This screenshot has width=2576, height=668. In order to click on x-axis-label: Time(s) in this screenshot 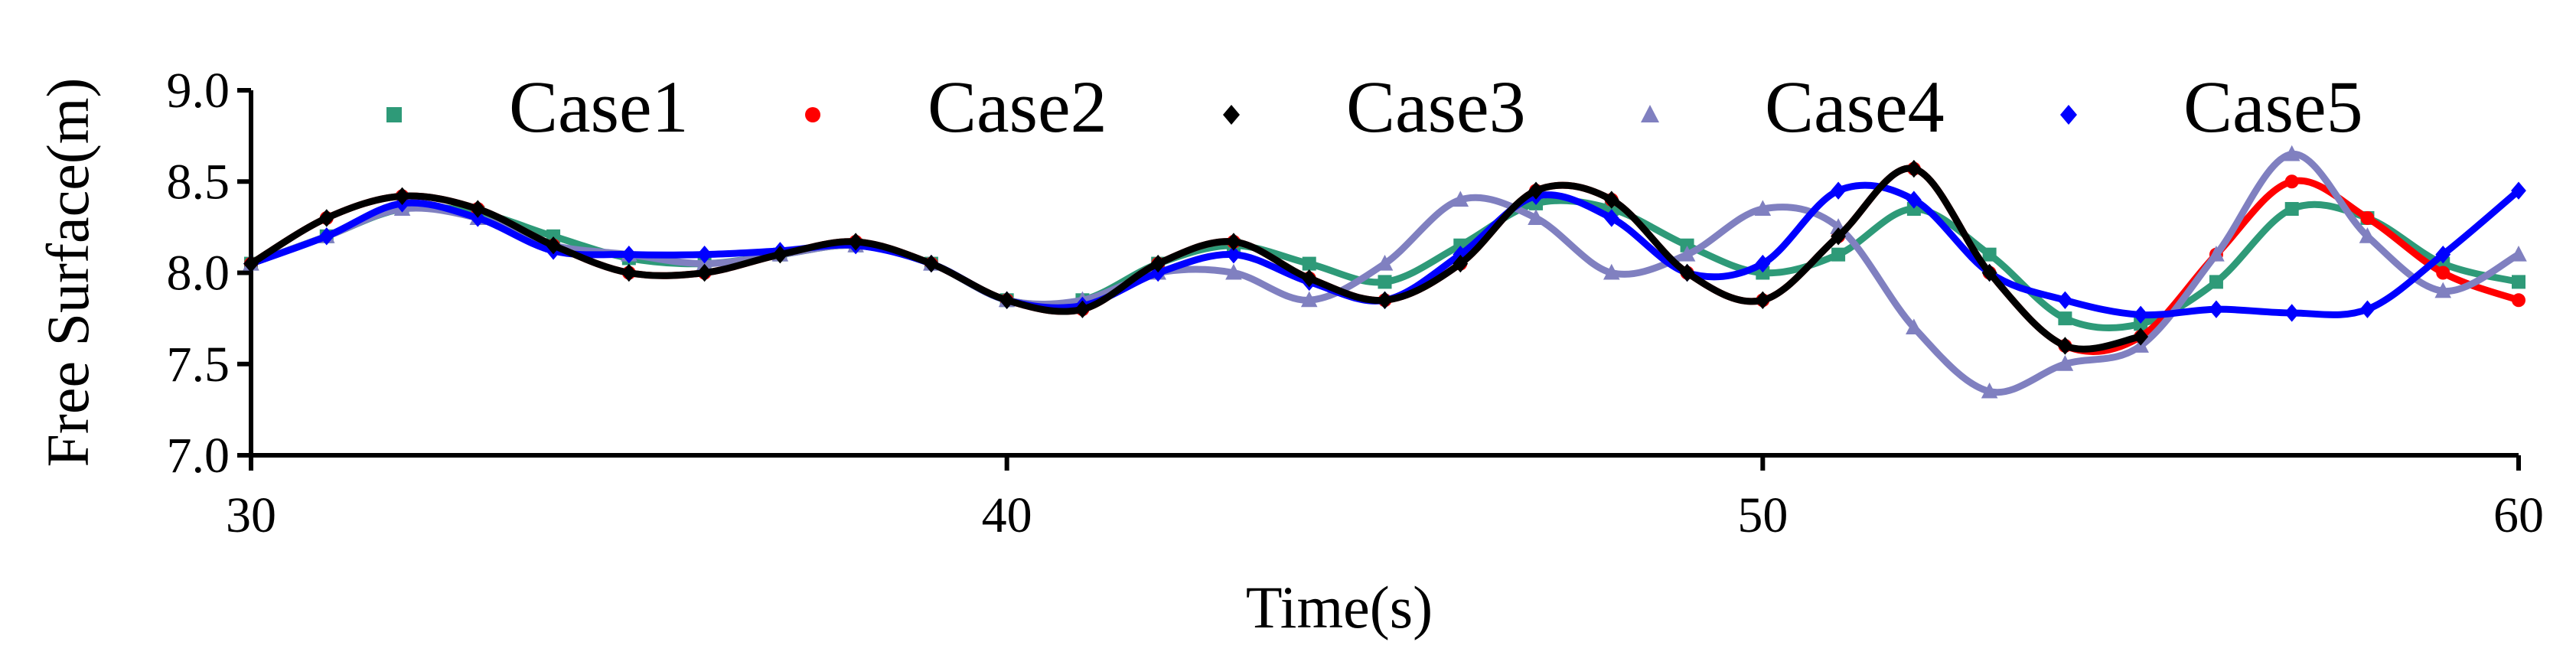, I will do `click(1339, 607)`.